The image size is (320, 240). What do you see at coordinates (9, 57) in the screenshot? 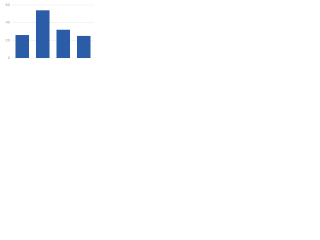
I see `y-tick-label: 0` at bounding box center [9, 57].